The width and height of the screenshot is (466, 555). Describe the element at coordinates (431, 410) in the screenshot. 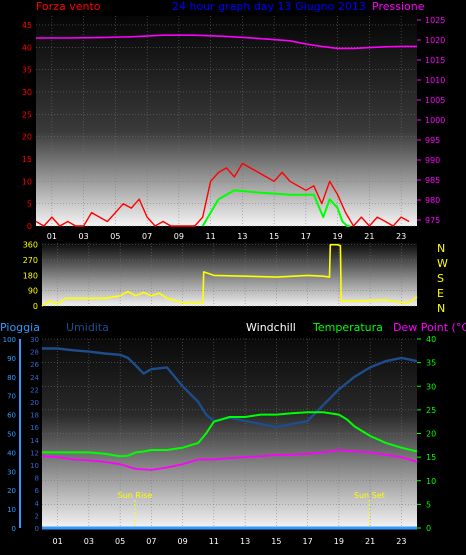

I see `temperature-tick-label: 25` at that location.